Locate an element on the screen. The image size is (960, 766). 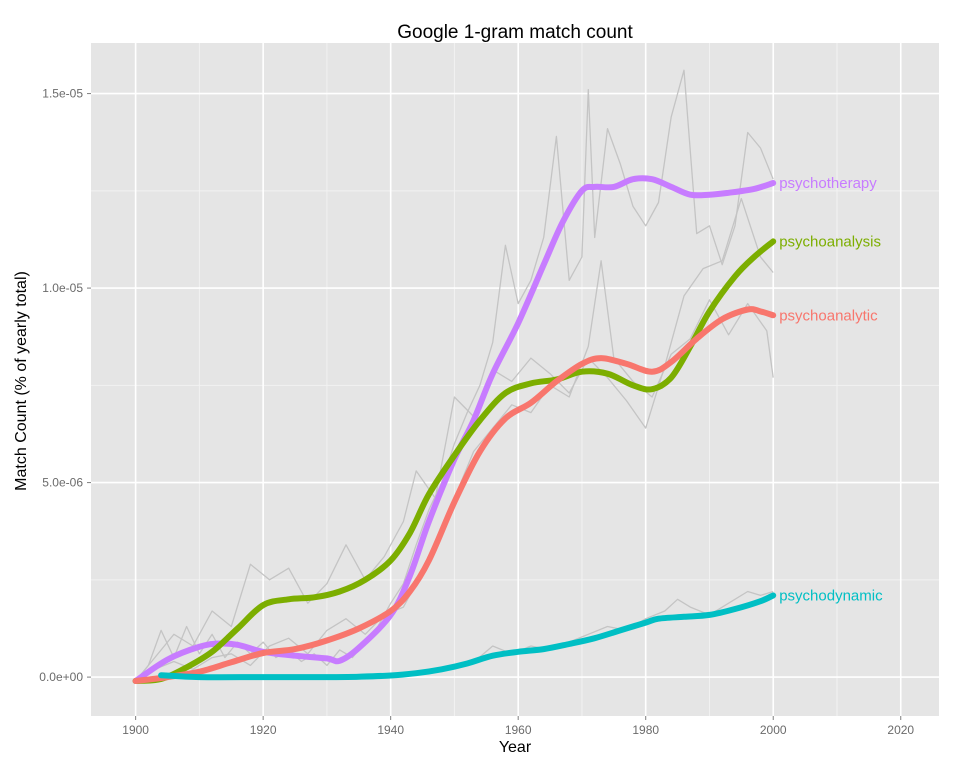
x-tick-label: 2020 is located at coordinates (900, 730).